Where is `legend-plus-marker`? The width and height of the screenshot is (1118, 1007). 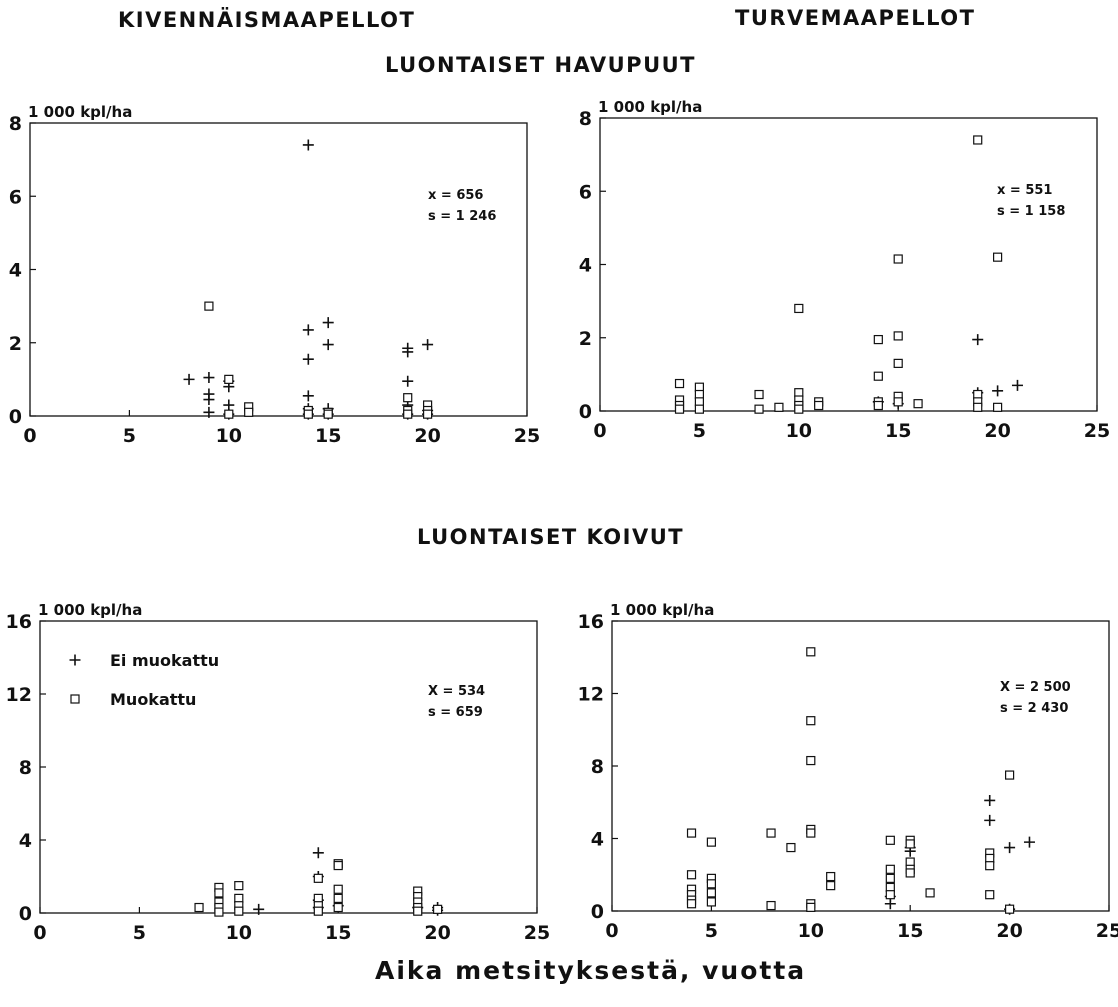
legend-plus-marker is located at coordinates (75, 660).